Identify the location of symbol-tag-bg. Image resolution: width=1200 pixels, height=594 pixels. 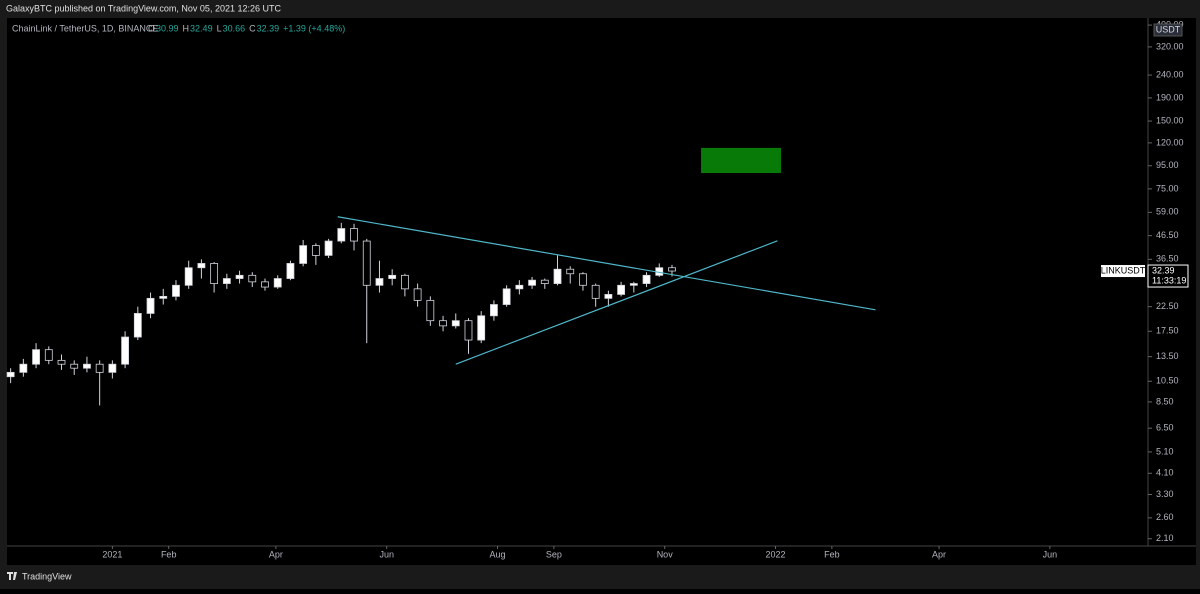
(1123, 271).